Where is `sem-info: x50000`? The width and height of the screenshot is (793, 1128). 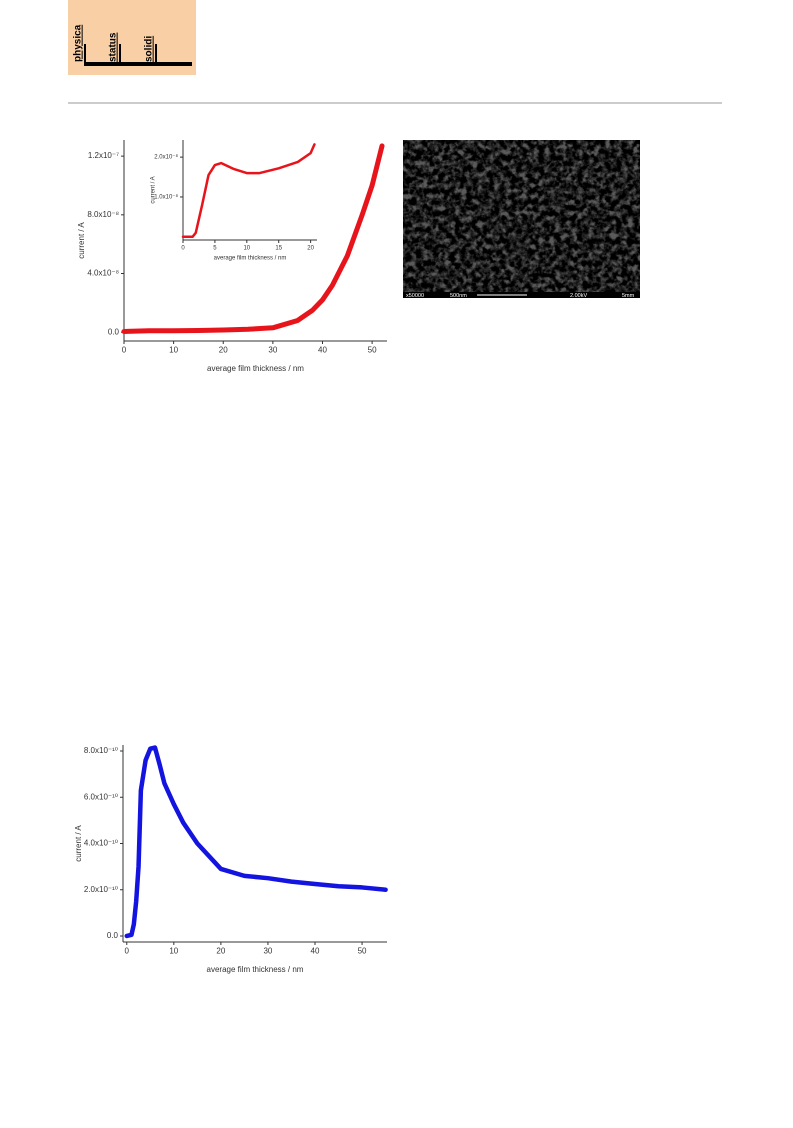 sem-info: x50000 is located at coordinates (415, 296).